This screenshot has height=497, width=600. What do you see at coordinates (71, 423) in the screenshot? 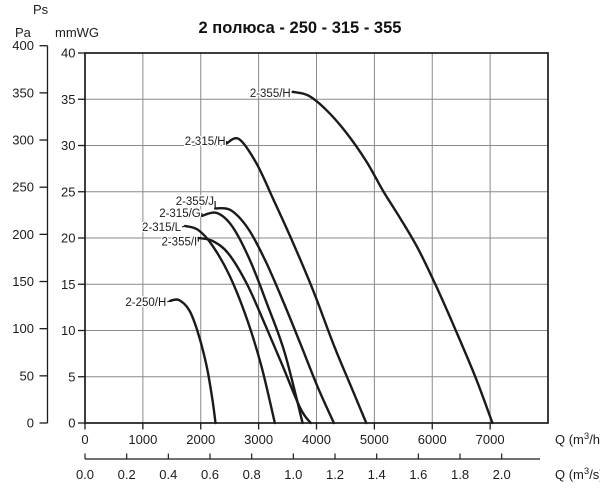
I see `mmwg-tick-label-0: 0` at bounding box center [71, 423].